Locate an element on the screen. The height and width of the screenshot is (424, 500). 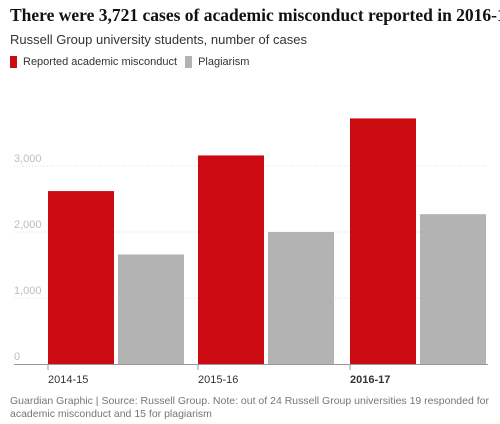
y-tick-labels: 0 1,000 2,000 3,000 is located at coordinates (28, 258).